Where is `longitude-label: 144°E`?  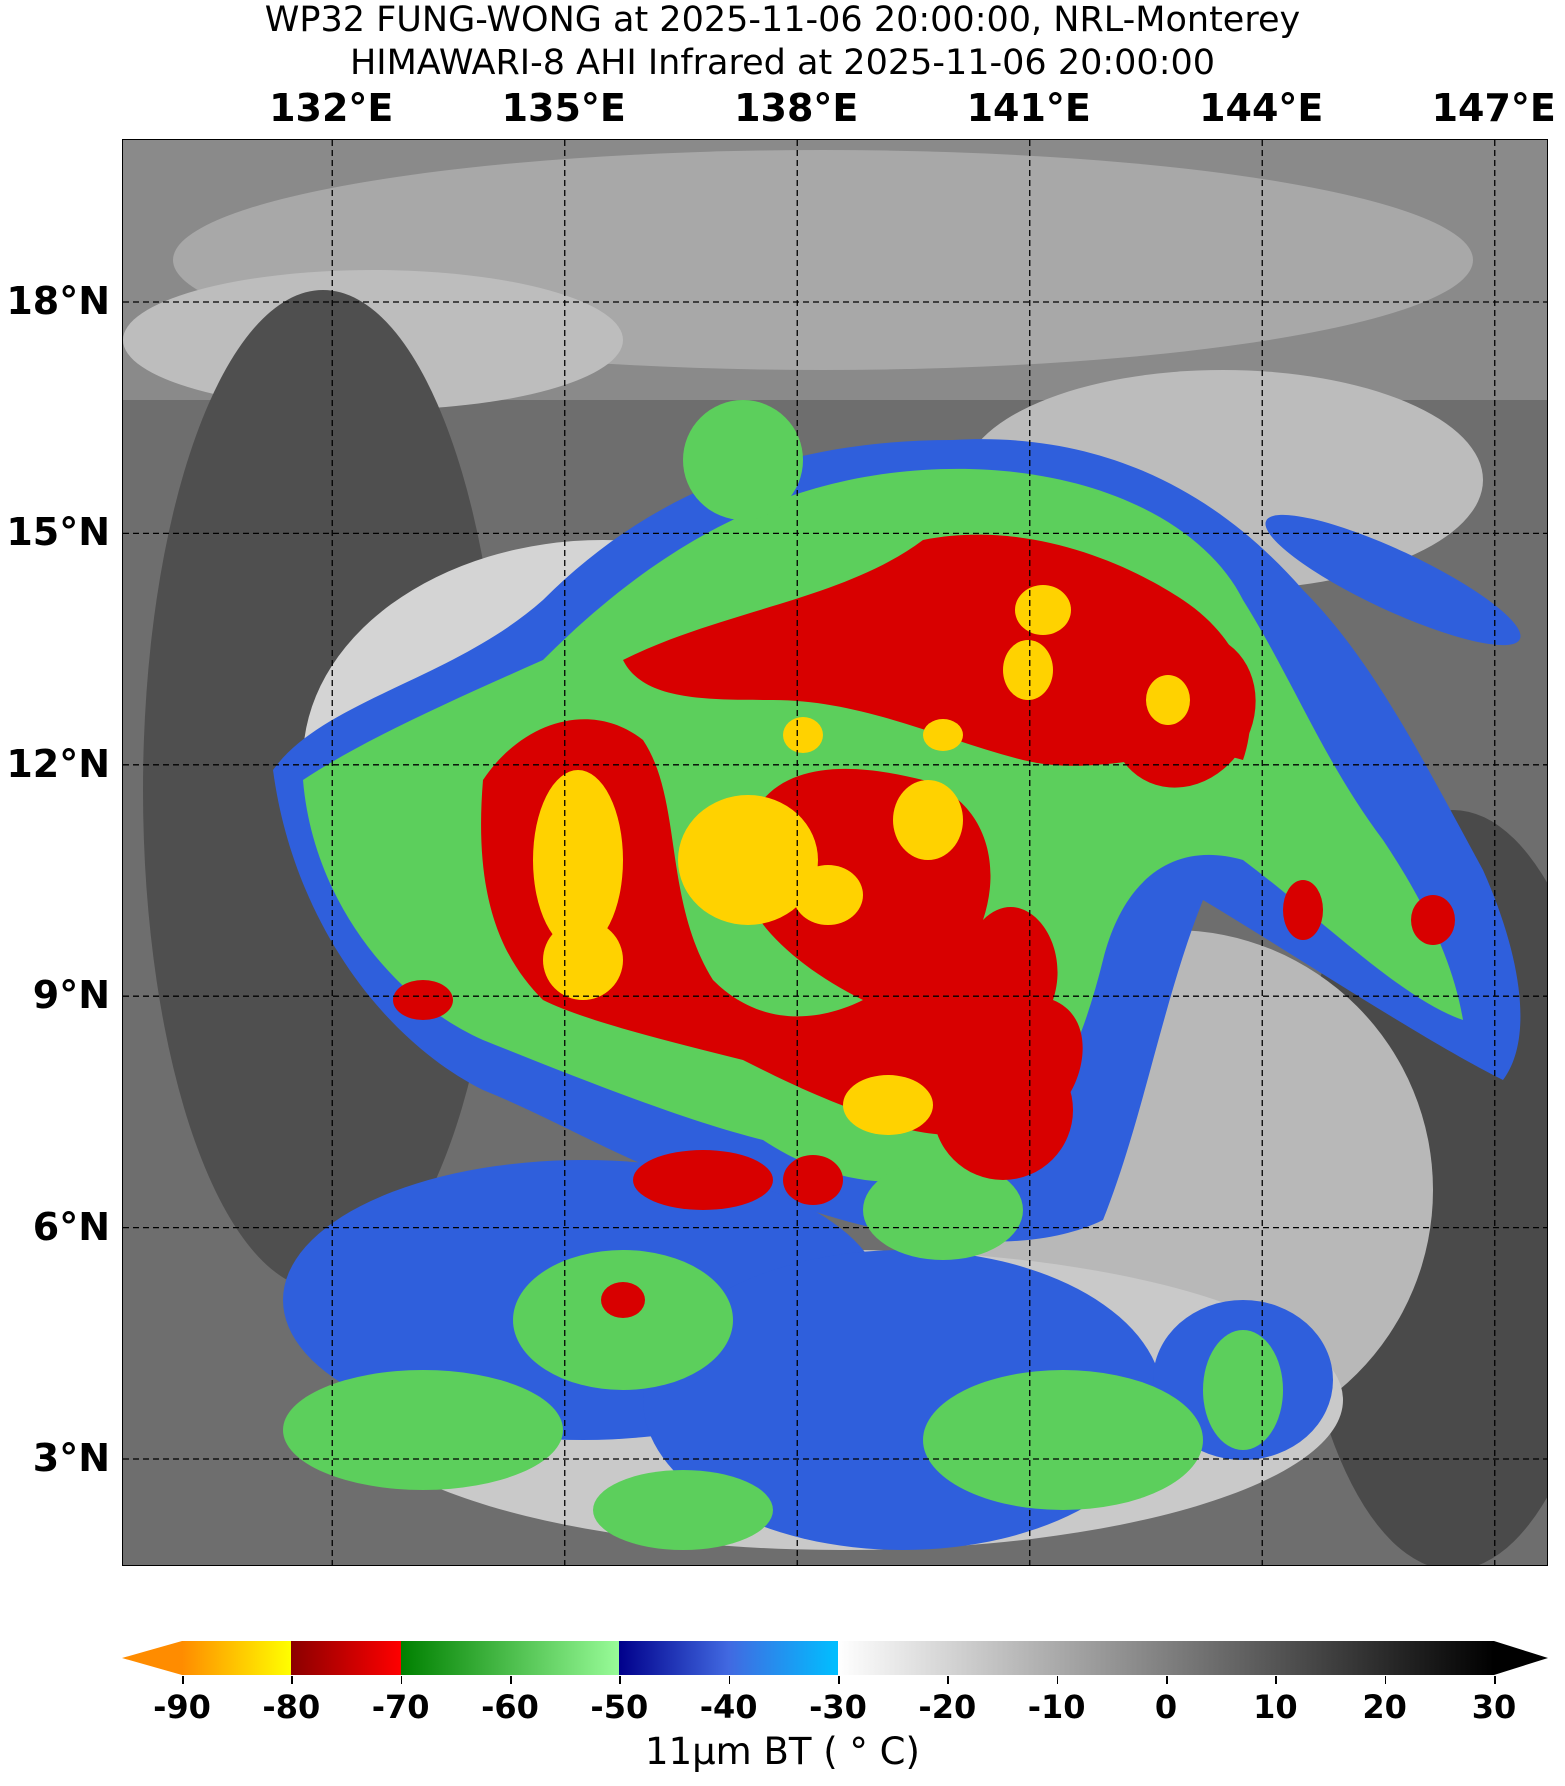
longitude-label: 144°E is located at coordinates (1261, 108).